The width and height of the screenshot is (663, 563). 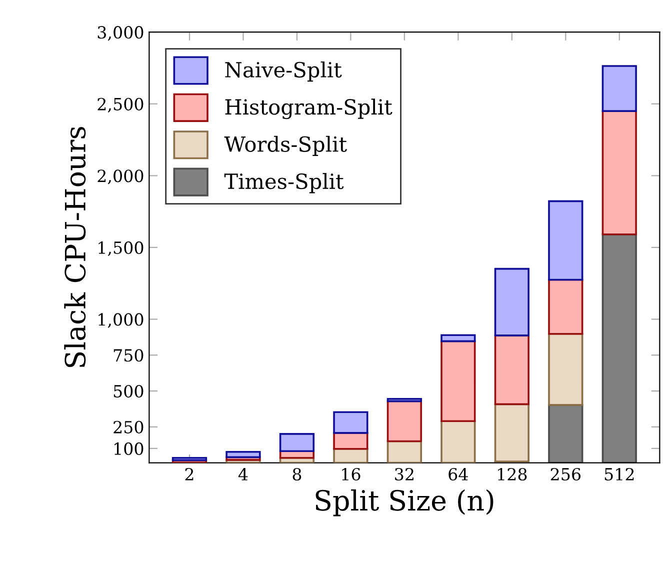 What do you see at coordinates (308, 109) in the screenshot?
I see `legend-label: Histogram-Split` at bounding box center [308, 109].